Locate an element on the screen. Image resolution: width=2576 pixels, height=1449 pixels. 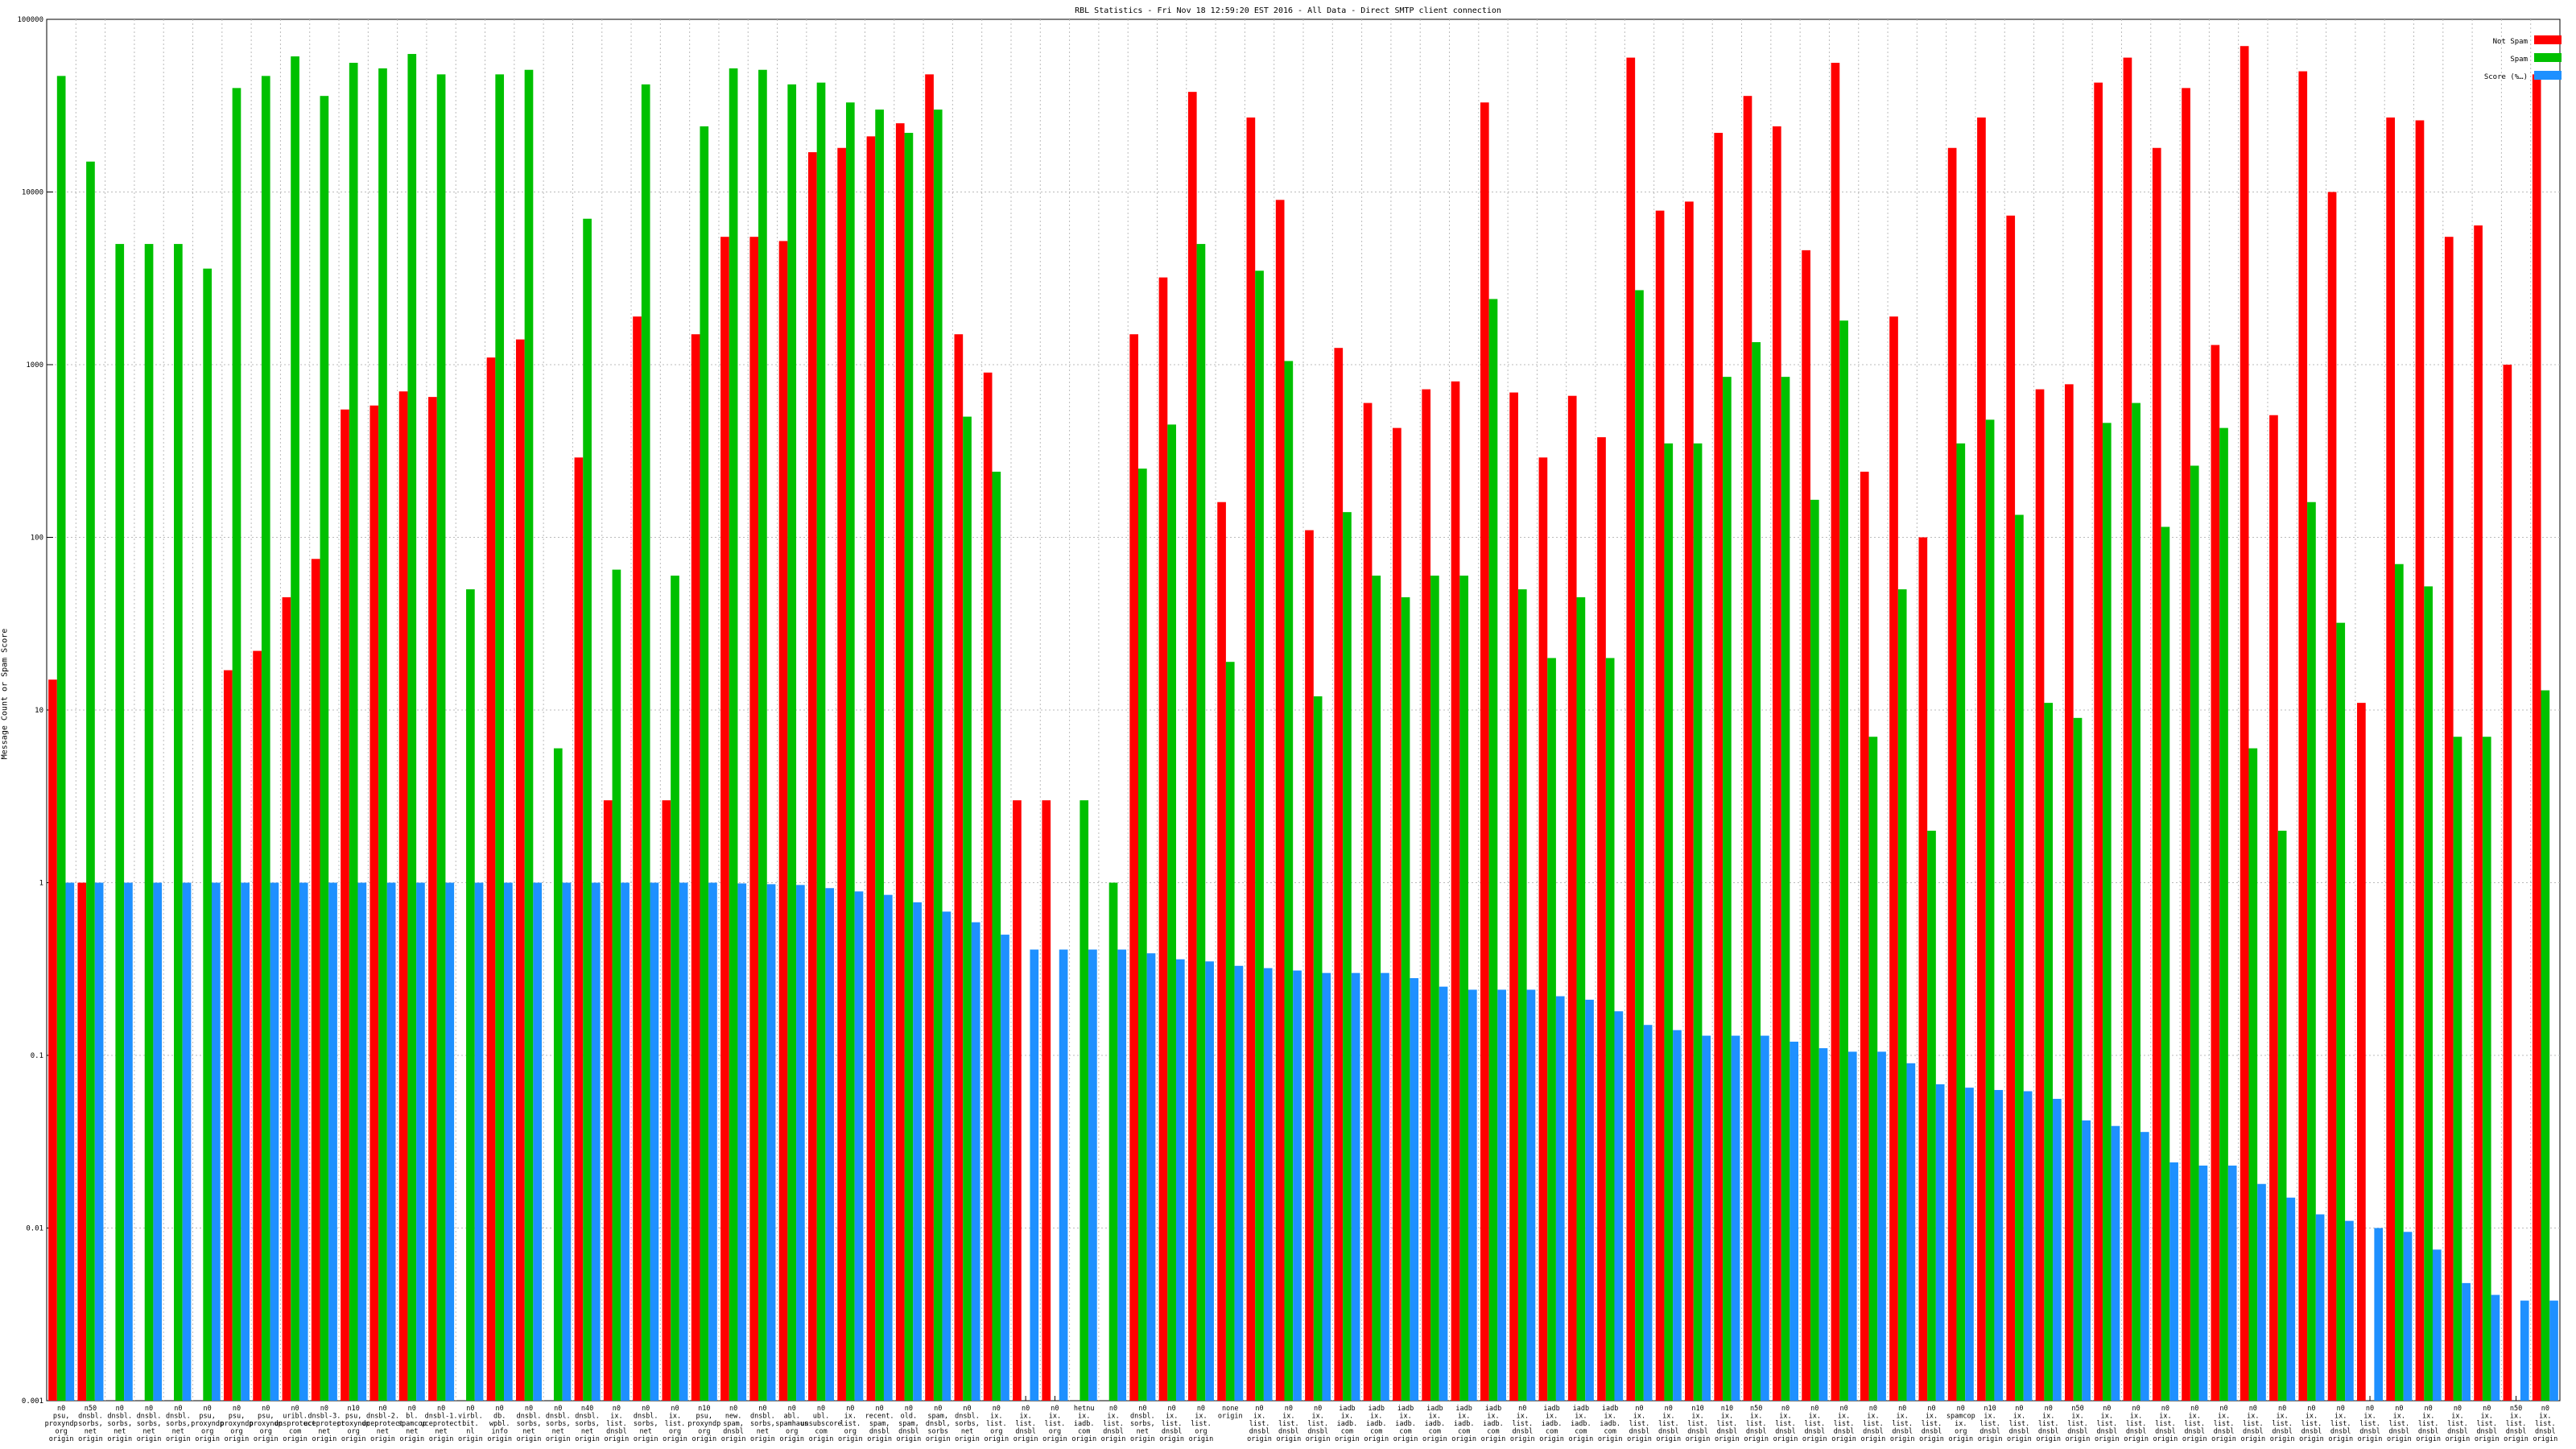
y-tick-label: 10 is located at coordinates (39, 711).